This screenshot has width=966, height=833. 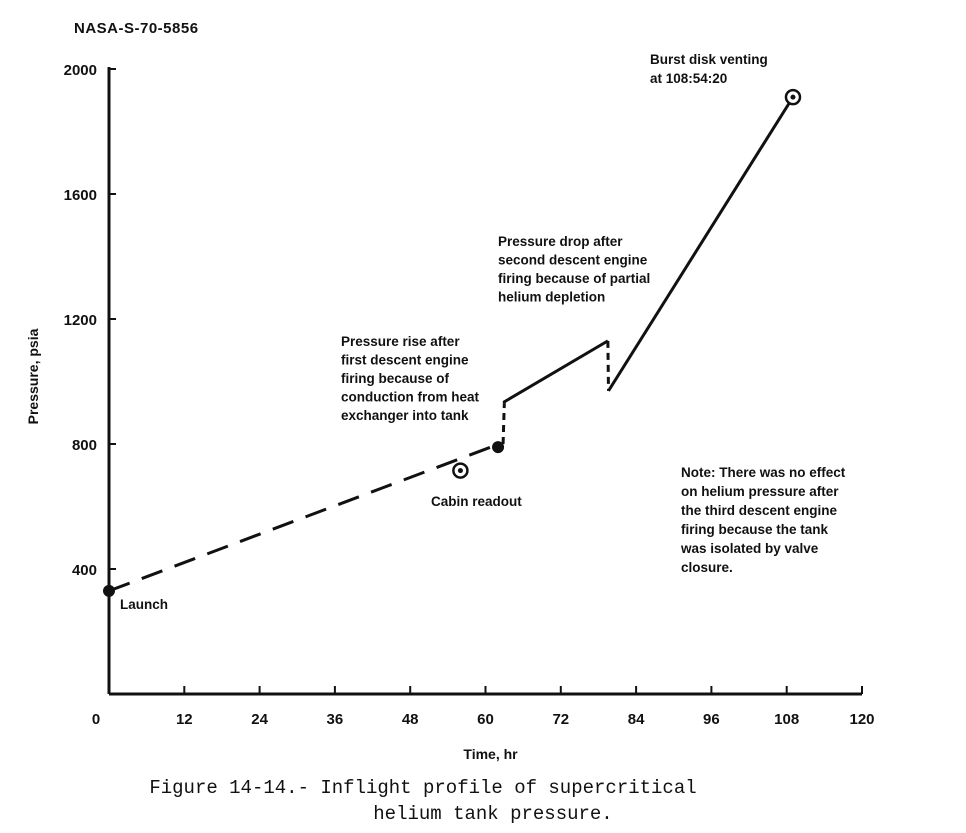 What do you see at coordinates (573, 260) in the screenshot?
I see `annotation-line: second descent engine` at bounding box center [573, 260].